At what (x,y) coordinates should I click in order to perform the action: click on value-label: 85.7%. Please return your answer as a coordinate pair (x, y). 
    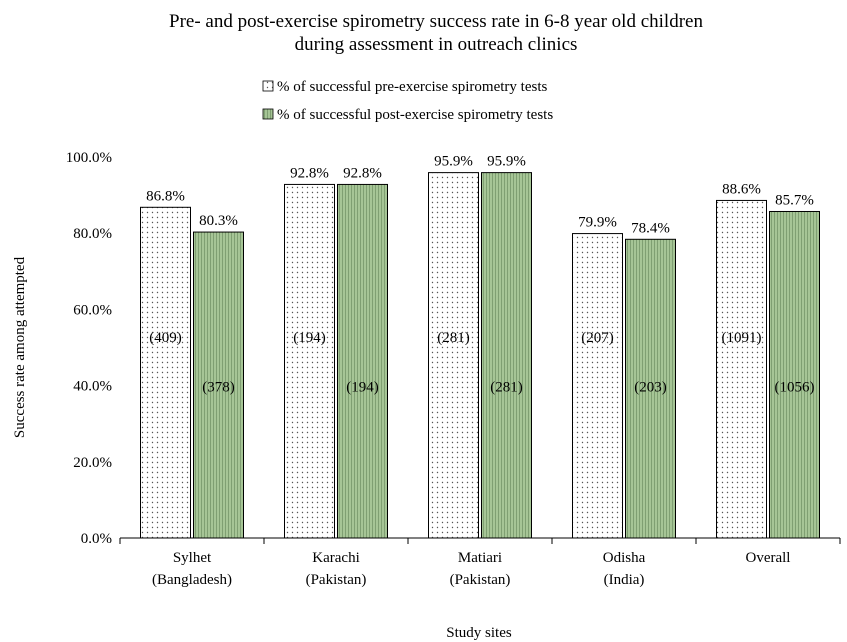
    Looking at the image, I should click on (794, 200).